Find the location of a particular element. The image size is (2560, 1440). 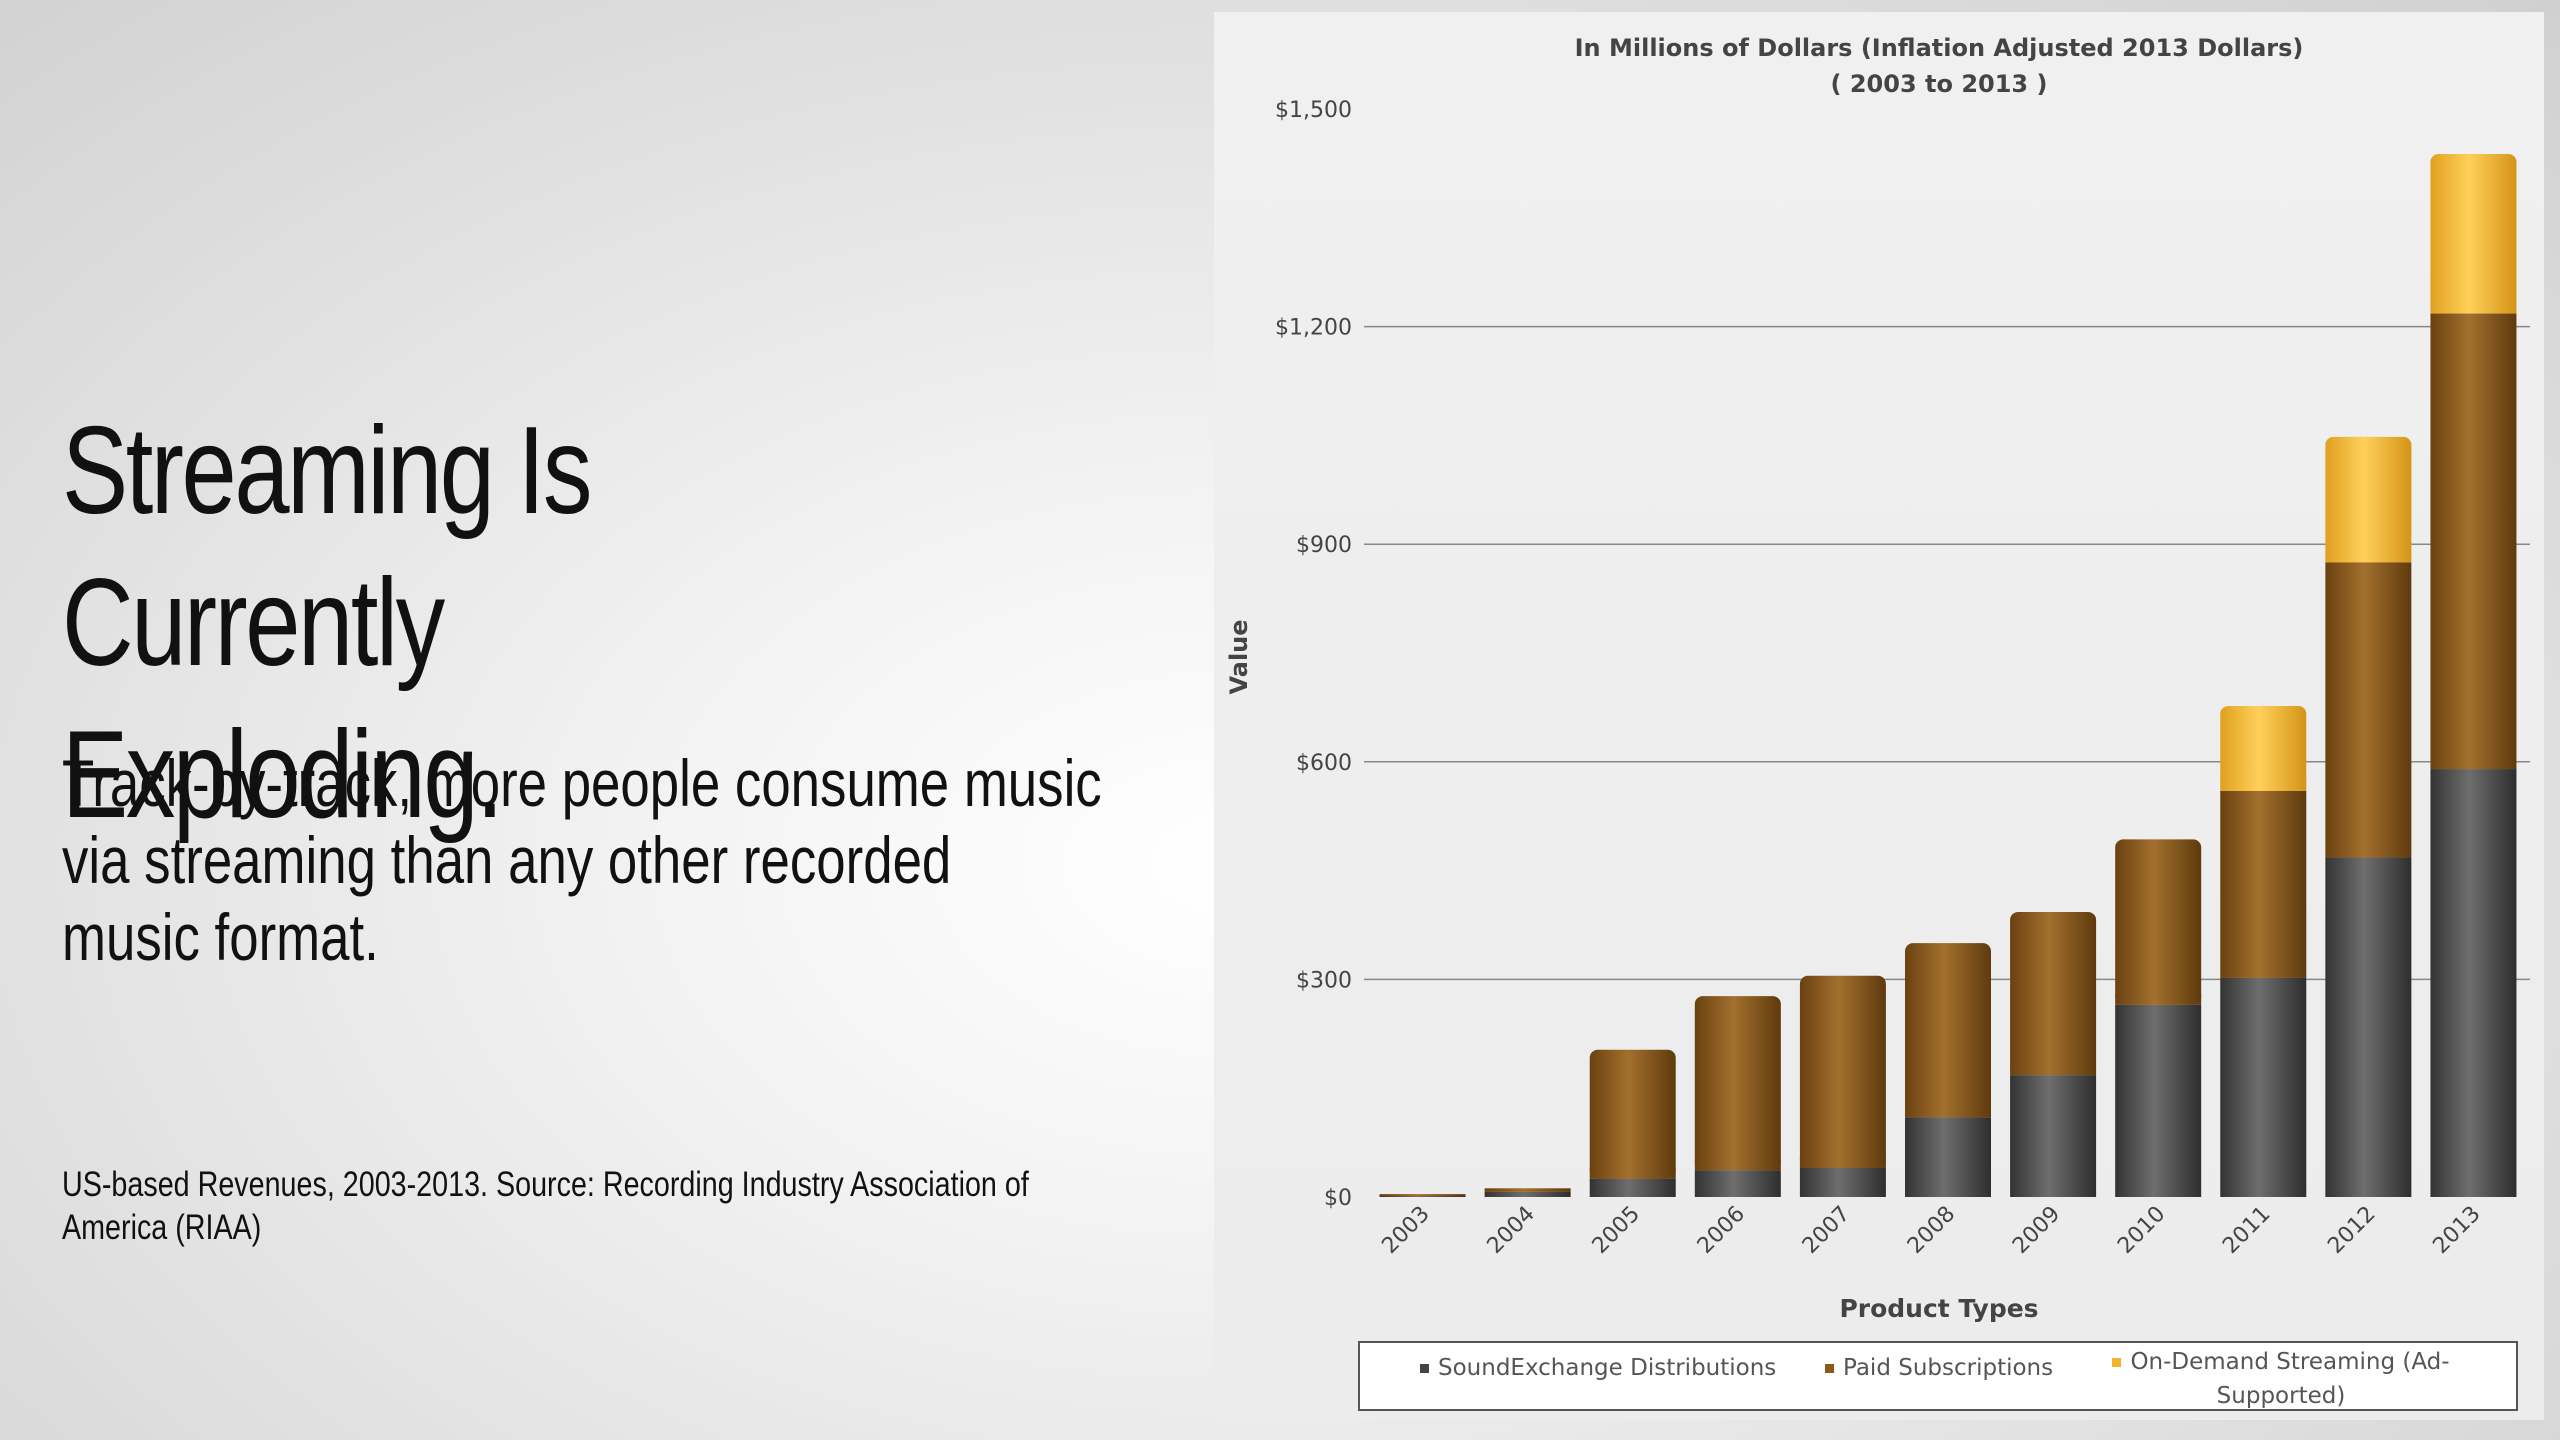

legend-label: Paid Subscriptions is located at coordinates (1948, 1368).